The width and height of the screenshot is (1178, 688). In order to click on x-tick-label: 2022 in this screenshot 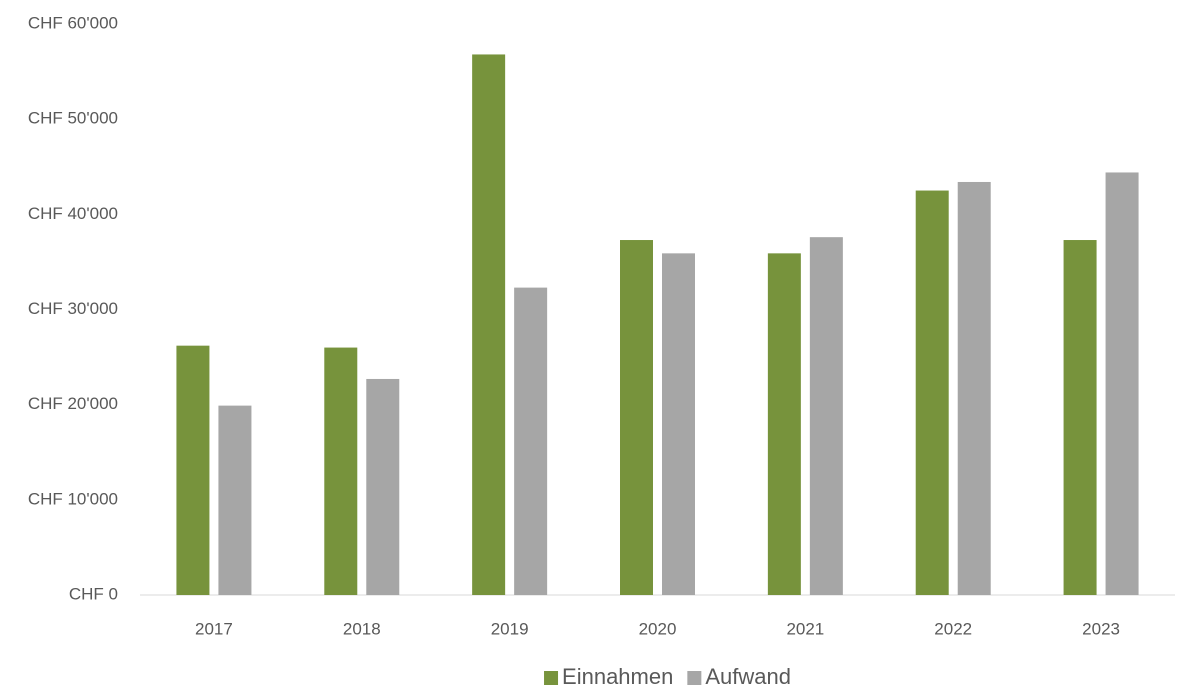, I will do `click(953, 628)`.